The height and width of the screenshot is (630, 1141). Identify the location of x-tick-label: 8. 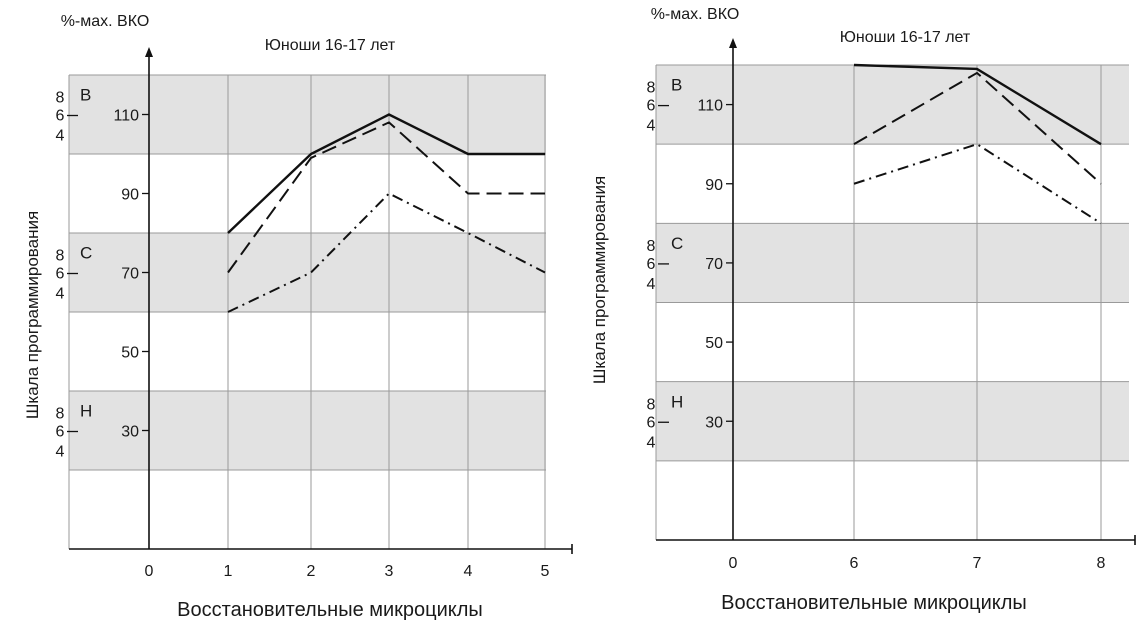
(1101, 563).